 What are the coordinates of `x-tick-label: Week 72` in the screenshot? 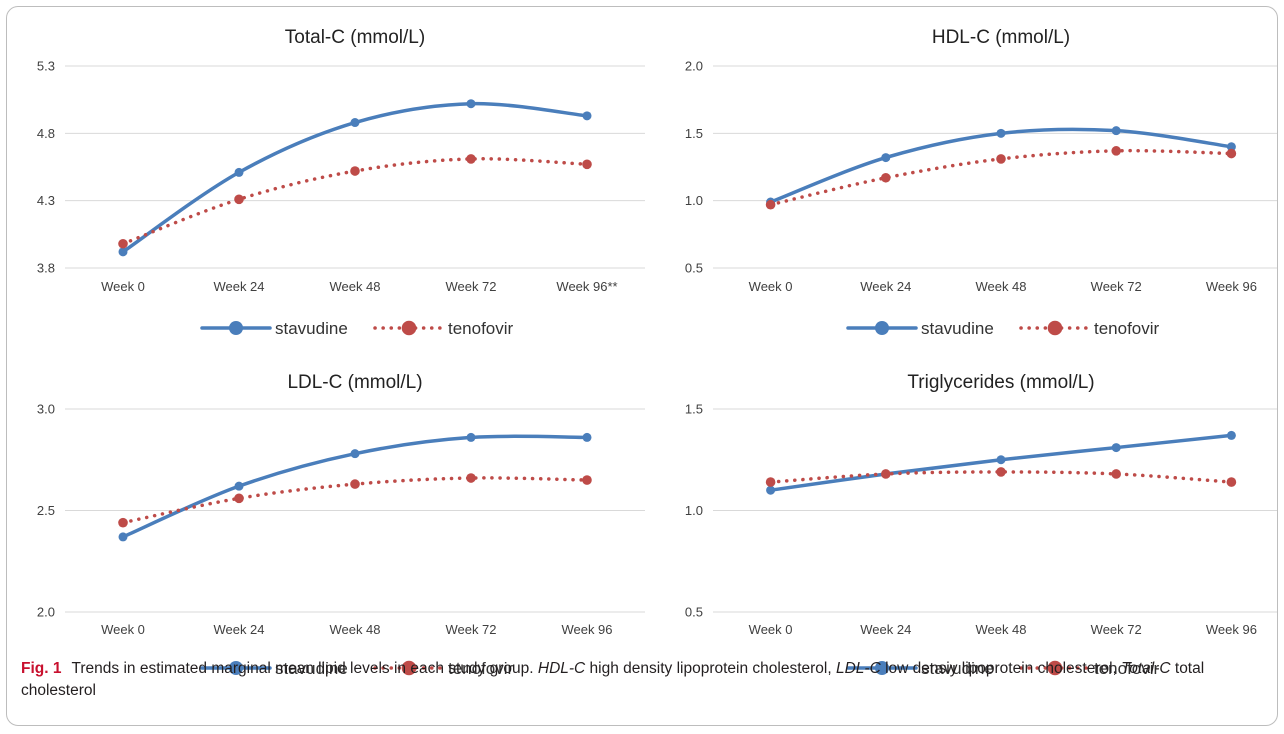 It's located at (470, 629).